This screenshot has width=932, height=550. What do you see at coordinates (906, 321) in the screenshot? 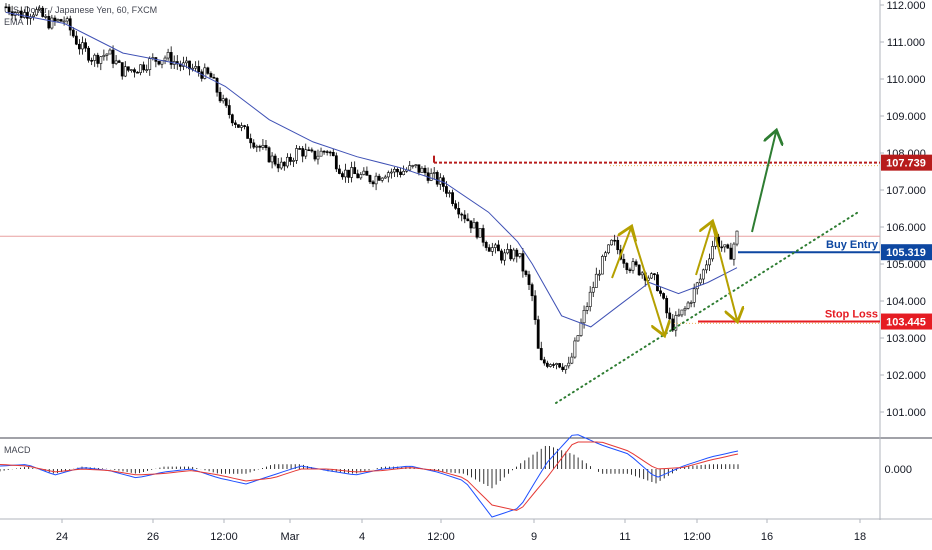
I see `stop-loss-price-tag: 103.445` at bounding box center [906, 321].